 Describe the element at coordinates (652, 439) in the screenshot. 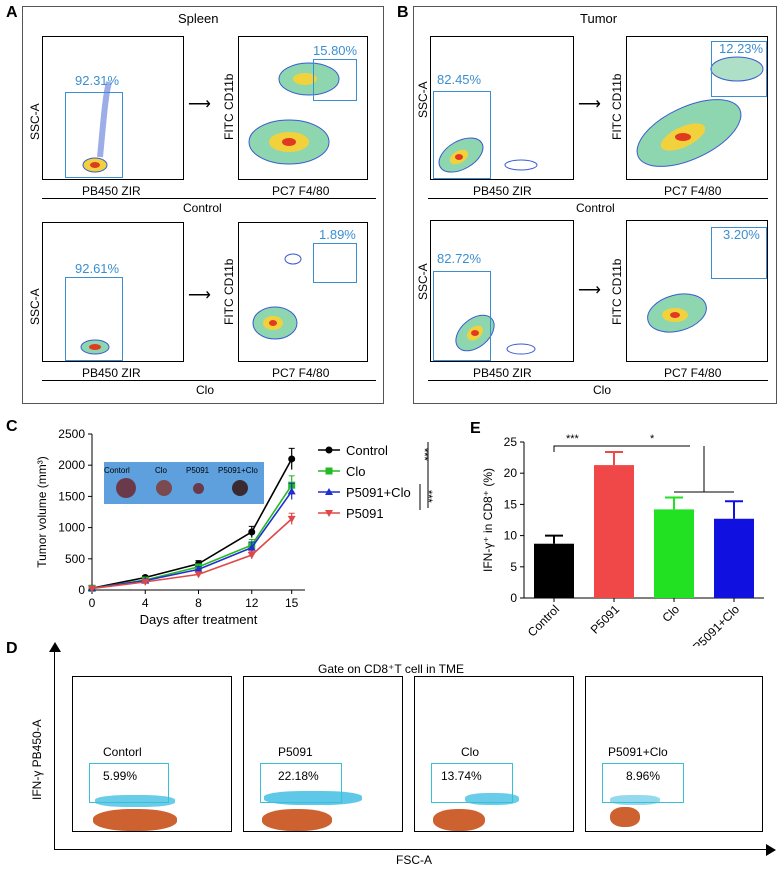

I see `significance-label: *` at that location.